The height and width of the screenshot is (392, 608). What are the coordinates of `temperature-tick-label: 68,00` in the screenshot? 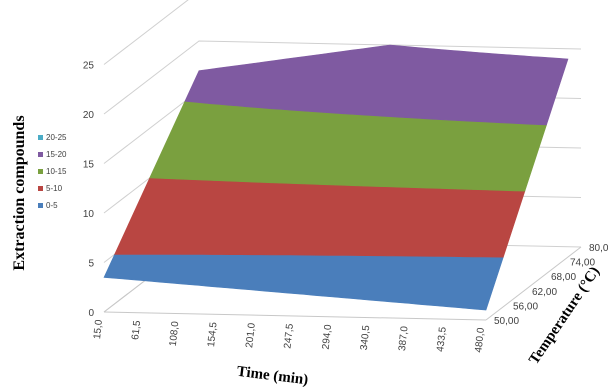 It's located at (563, 277).